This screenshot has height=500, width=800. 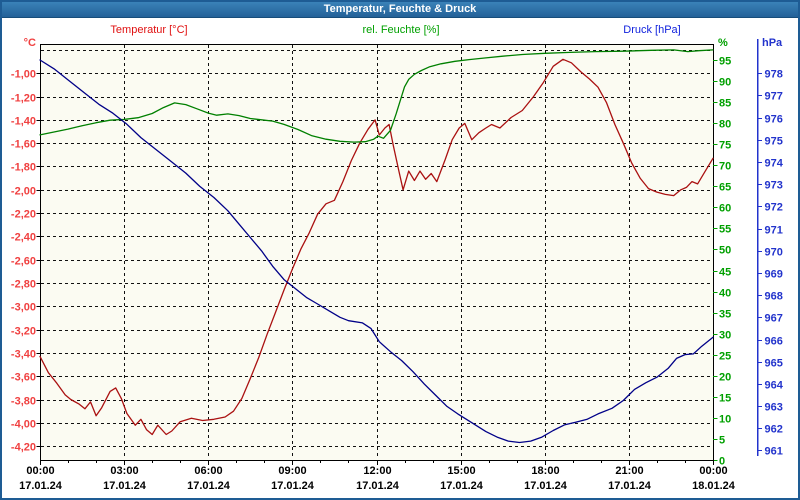 What do you see at coordinates (23, 448) in the screenshot?
I see `svg-text: -4,20` at bounding box center [23, 448].